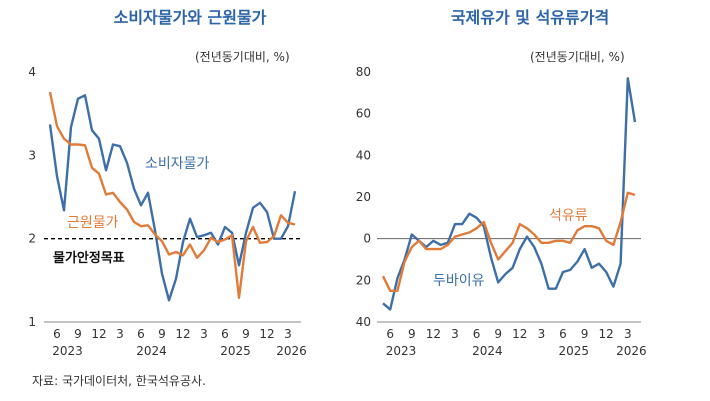  What do you see at coordinates (631, 351) in the screenshot?
I see `right-year-label: 2026` at bounding box center [631, 351].